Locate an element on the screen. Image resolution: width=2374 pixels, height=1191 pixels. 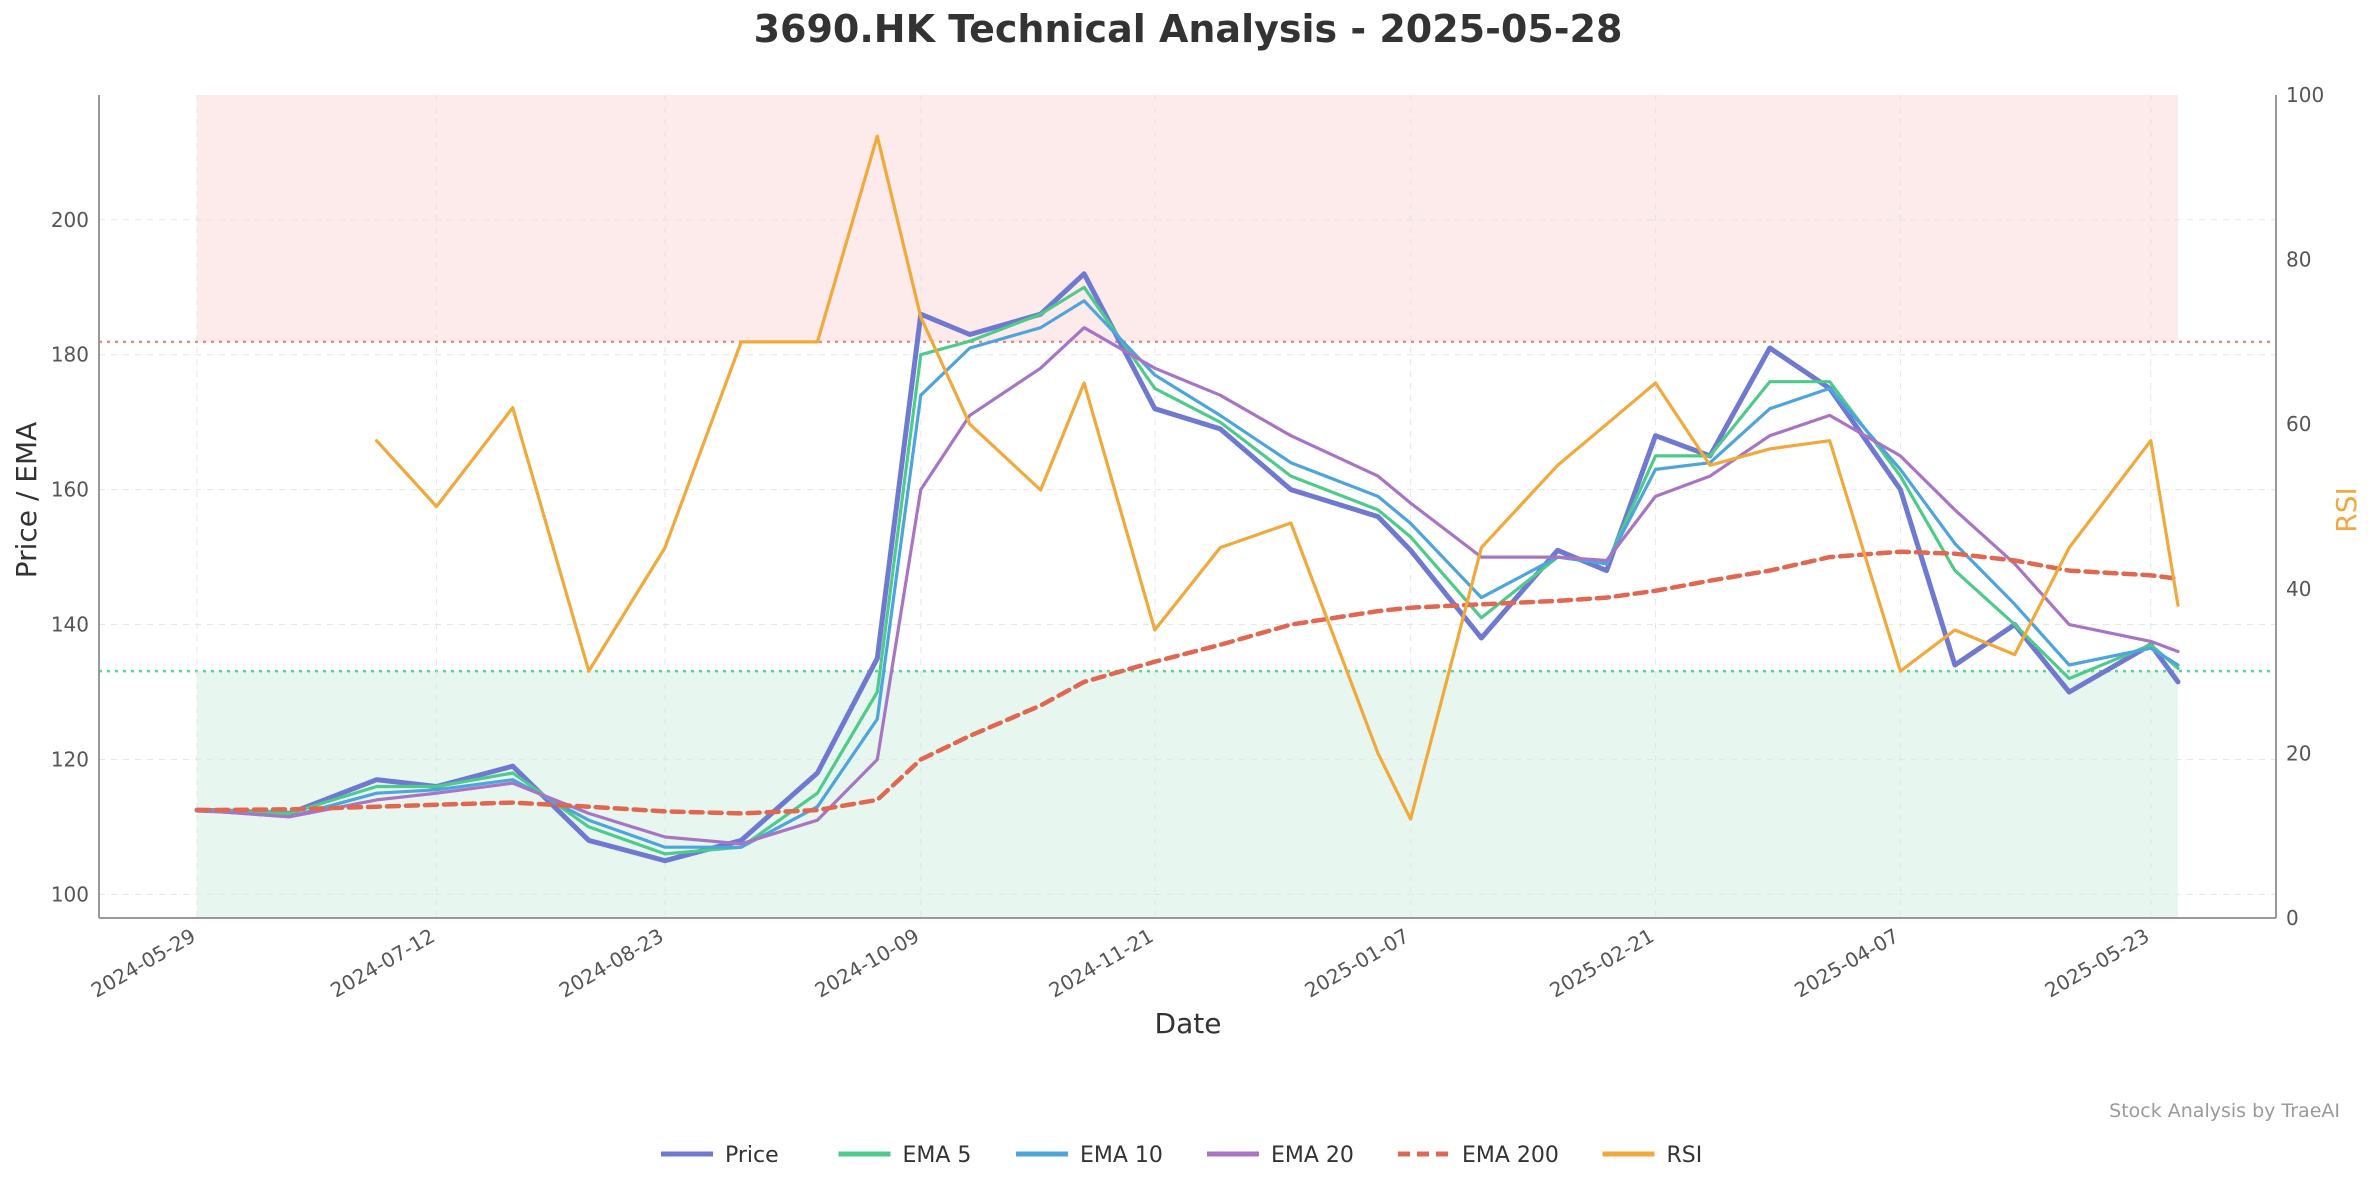
legend-label-ema-200: EMA 200 is located at coordinates (1510, 1155).